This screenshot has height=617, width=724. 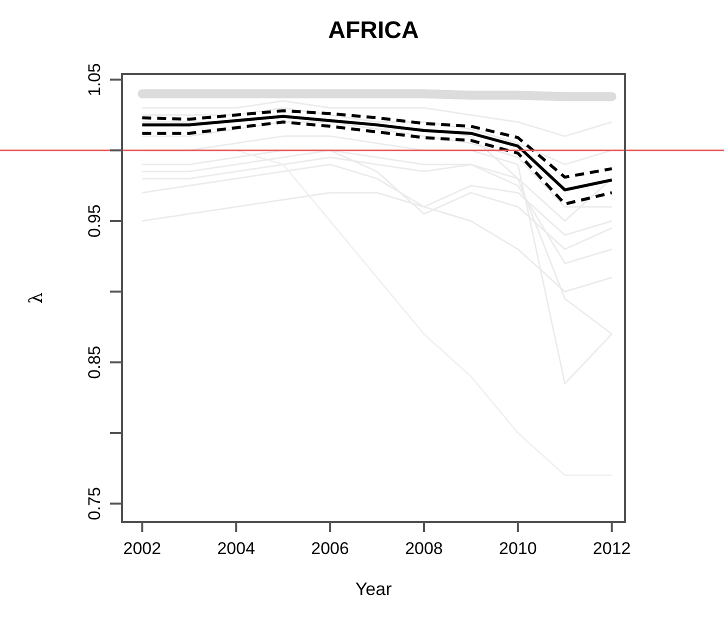 What do you see at coordinates (518, 548) in the screenshot?
I see `x-tick-label: 2010` at bounding box center [518, 548].